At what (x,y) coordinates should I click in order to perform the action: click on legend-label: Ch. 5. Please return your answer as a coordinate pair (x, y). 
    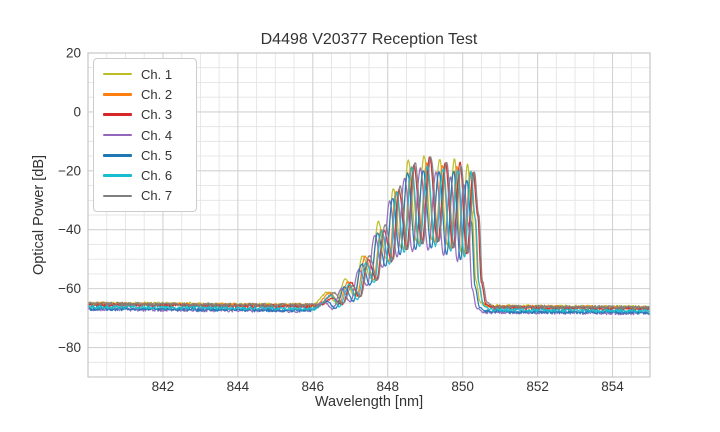
    Looking at the image, I should click on (157, 155).